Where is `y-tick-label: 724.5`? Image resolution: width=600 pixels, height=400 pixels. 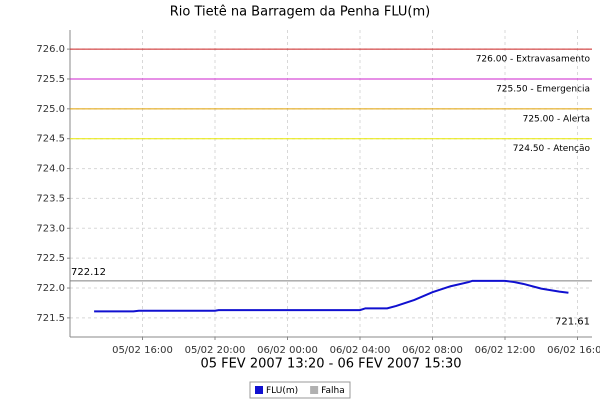 y-tick-label: 724.5 is located at coordinates (50, 139).